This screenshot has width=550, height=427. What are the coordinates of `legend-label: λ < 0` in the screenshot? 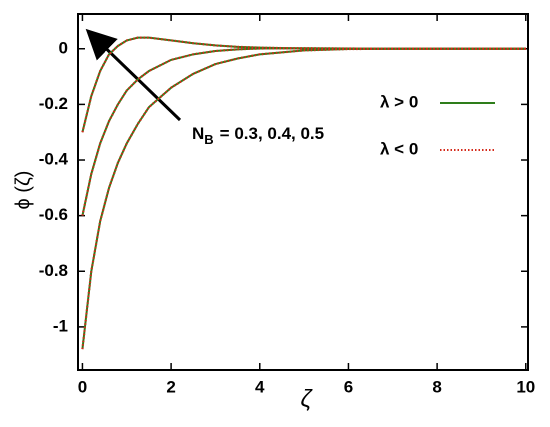 It's located at (399, 148).